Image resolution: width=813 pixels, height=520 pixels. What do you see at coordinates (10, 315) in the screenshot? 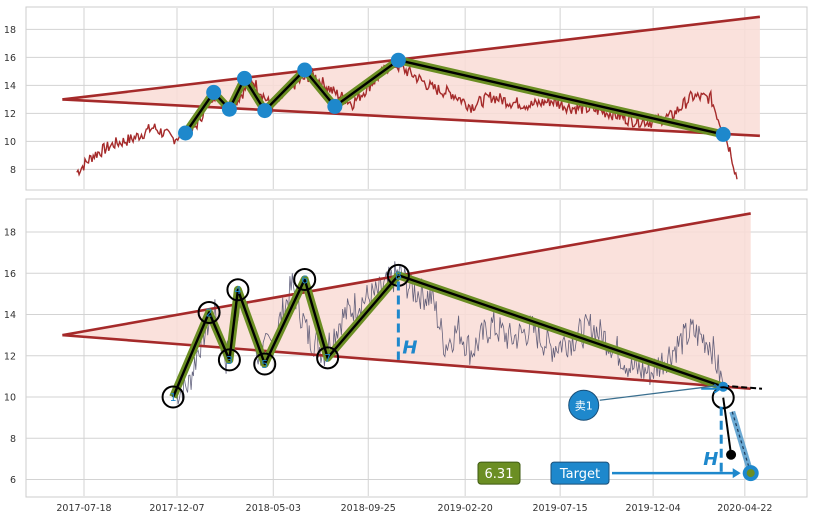
I see `bottom-ytick-label: 14` at bounding box center [10, 315].